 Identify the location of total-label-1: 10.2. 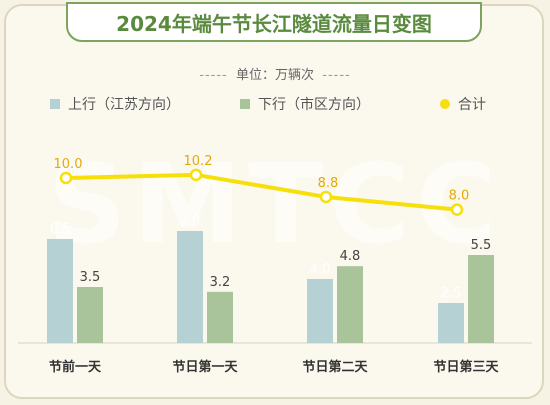
(198, 161).